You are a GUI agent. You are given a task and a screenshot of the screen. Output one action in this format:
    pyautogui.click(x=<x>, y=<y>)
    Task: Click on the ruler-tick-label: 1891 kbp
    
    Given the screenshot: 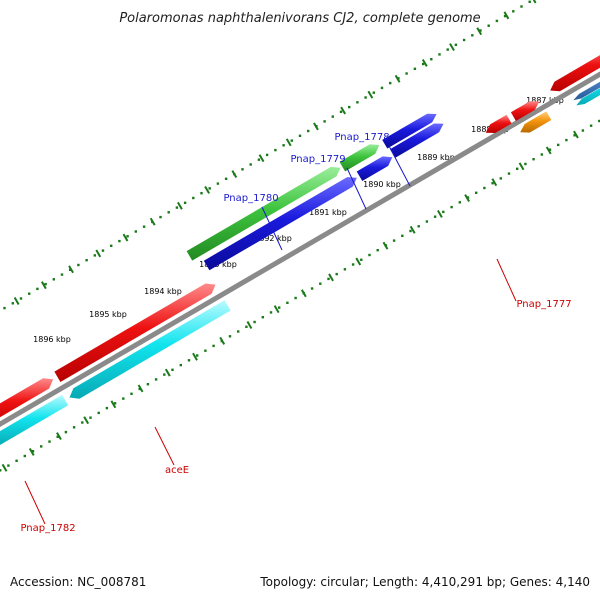 What is the action you would take?
    pyautogui.click(x=328, y=212)
    